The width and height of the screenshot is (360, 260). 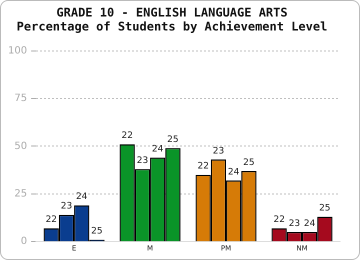 What do you see at coordinates (52, 220) in the screenshot?
I see `series-label: 22` at bounding box center [52, 220].